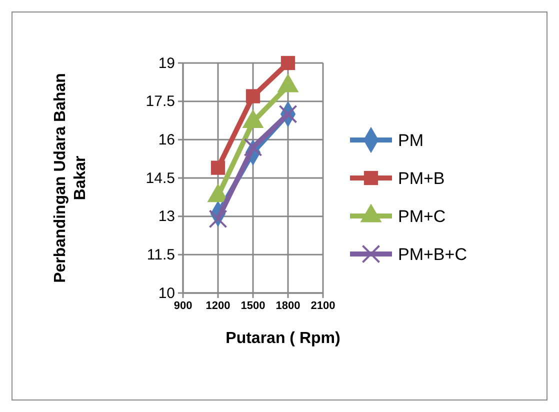 The image size is (559, 412). What do you see at coordinates (160, 101) in the screenshot?
I see `y-tick-label: 17.5` at bounding box center [160, 101].